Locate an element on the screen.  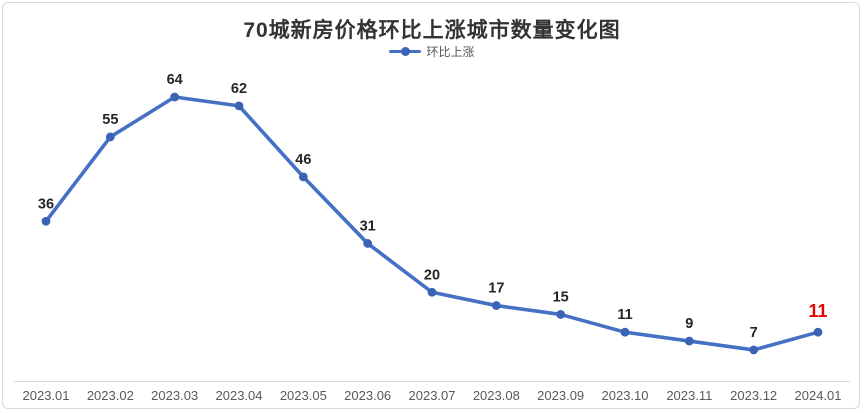
x-axis-tick-label: 2023.03 is located at coordinates (174, 395).